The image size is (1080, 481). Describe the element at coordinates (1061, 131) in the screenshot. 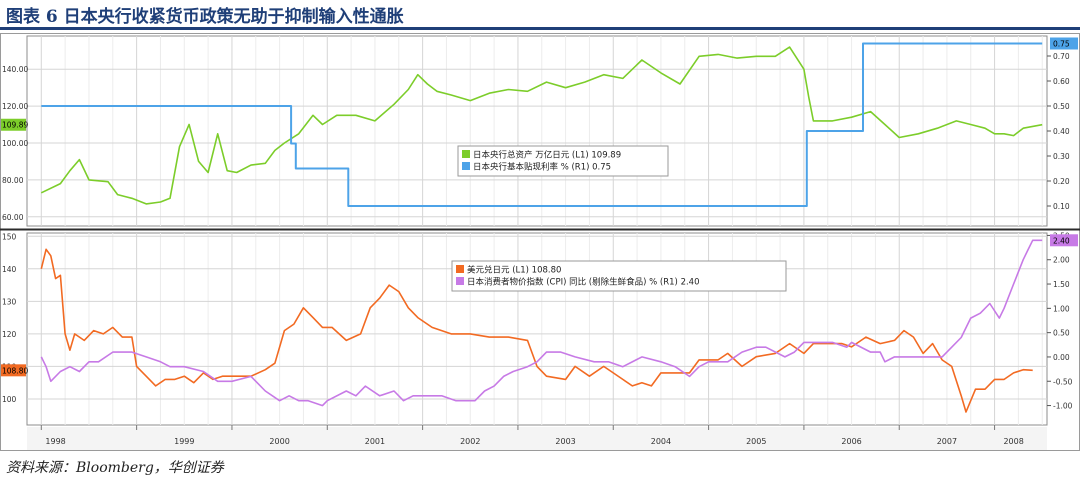

I see `top-right-tick-label: 0.40` at that location.